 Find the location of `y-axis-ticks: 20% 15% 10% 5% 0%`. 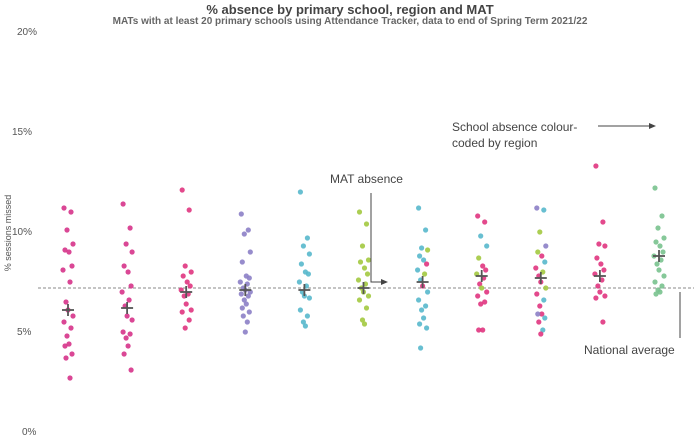

y-axis-ticks: 20% 15% 10% 5% 0% is located at coordinates (24, 232).